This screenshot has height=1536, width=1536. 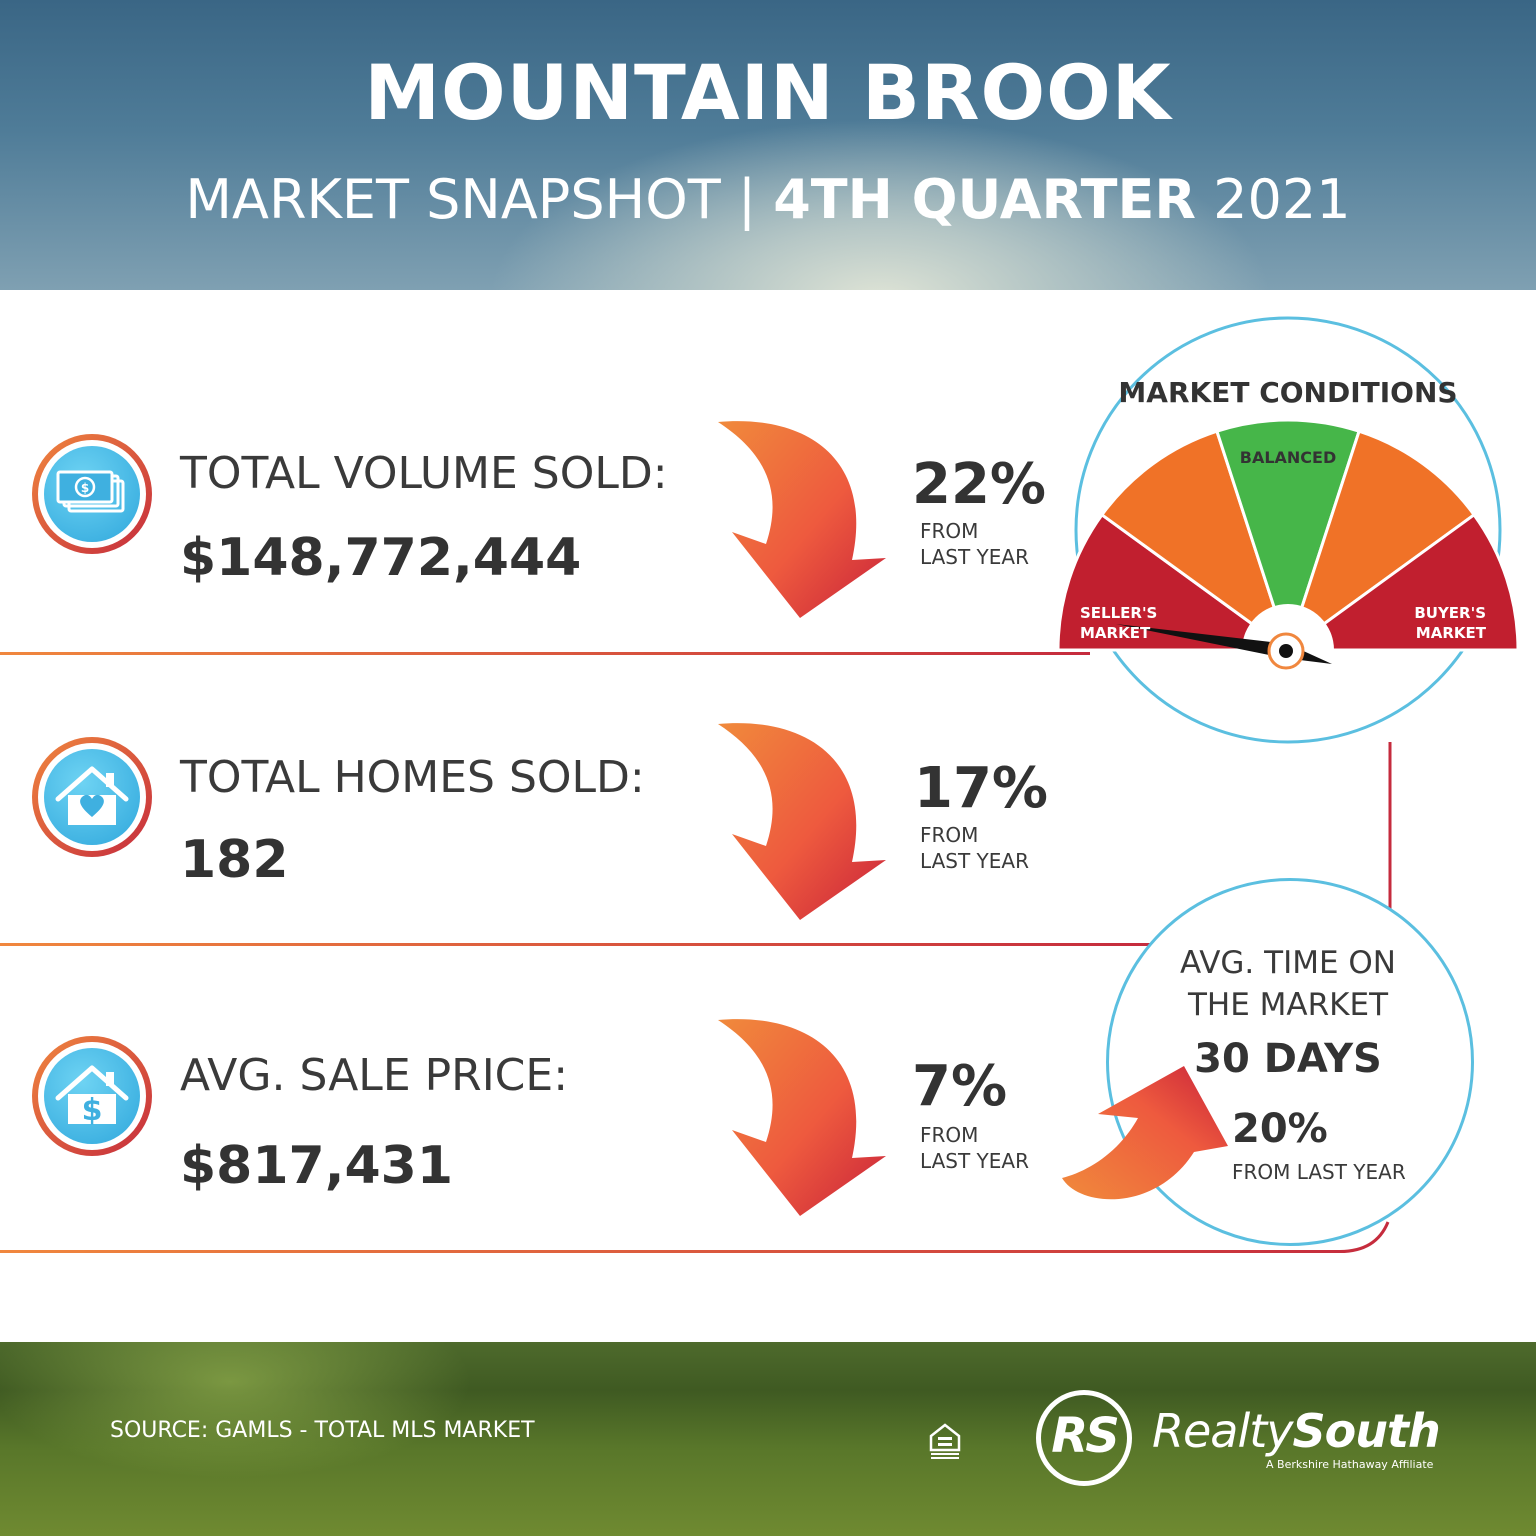 I want to click on gauge-segment-seller, so click(x=1174, y=582).